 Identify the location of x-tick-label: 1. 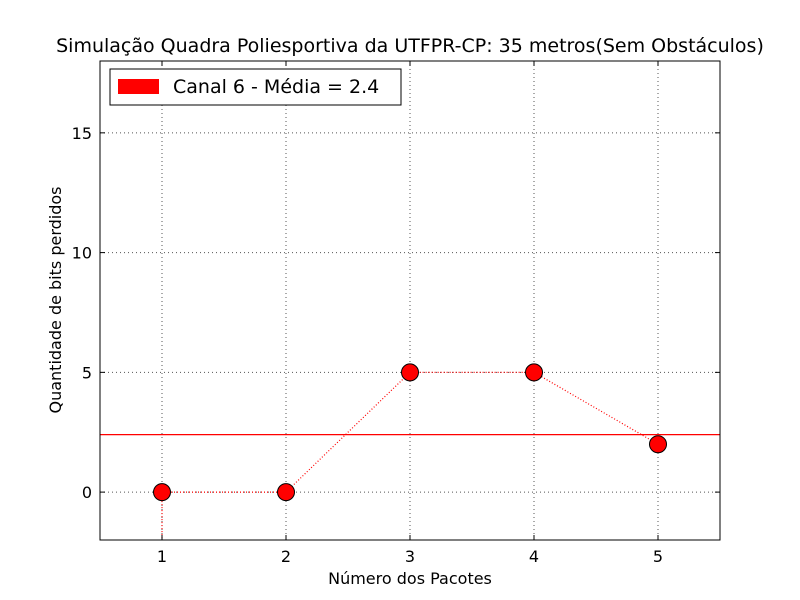
(162, 556).